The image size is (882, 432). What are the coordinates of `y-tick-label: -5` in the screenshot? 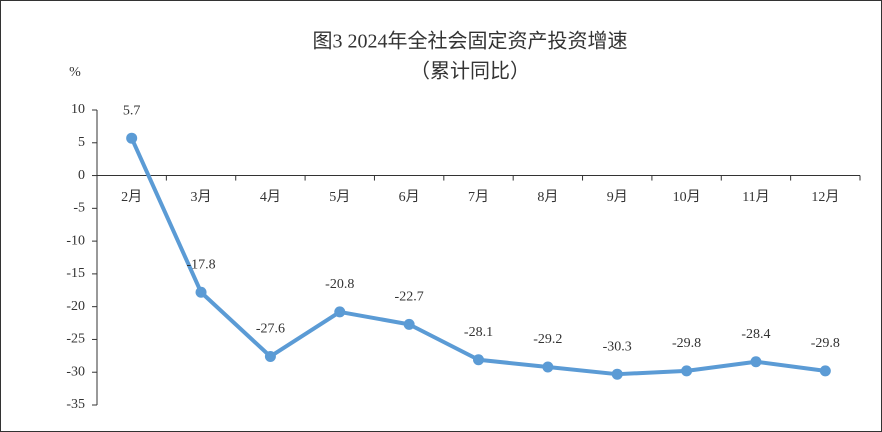 It's located at (79, 208).